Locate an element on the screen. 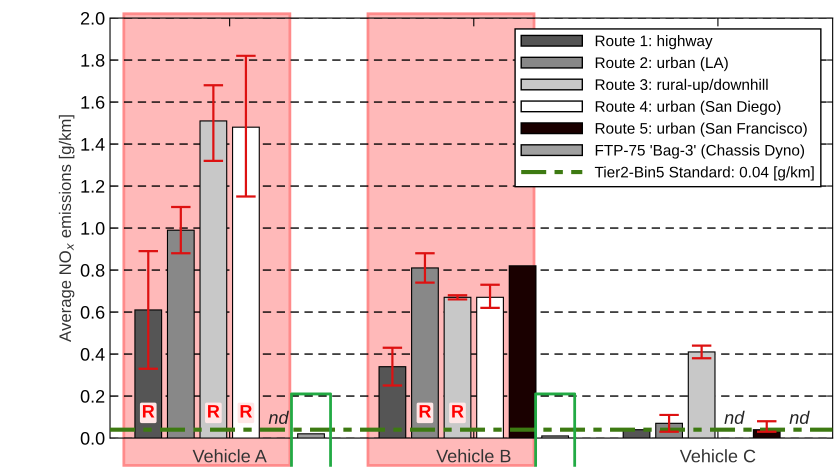 This screenshot has width=836, height=468. y-tick-label: 1.2 is located at coordinates (92, 186).